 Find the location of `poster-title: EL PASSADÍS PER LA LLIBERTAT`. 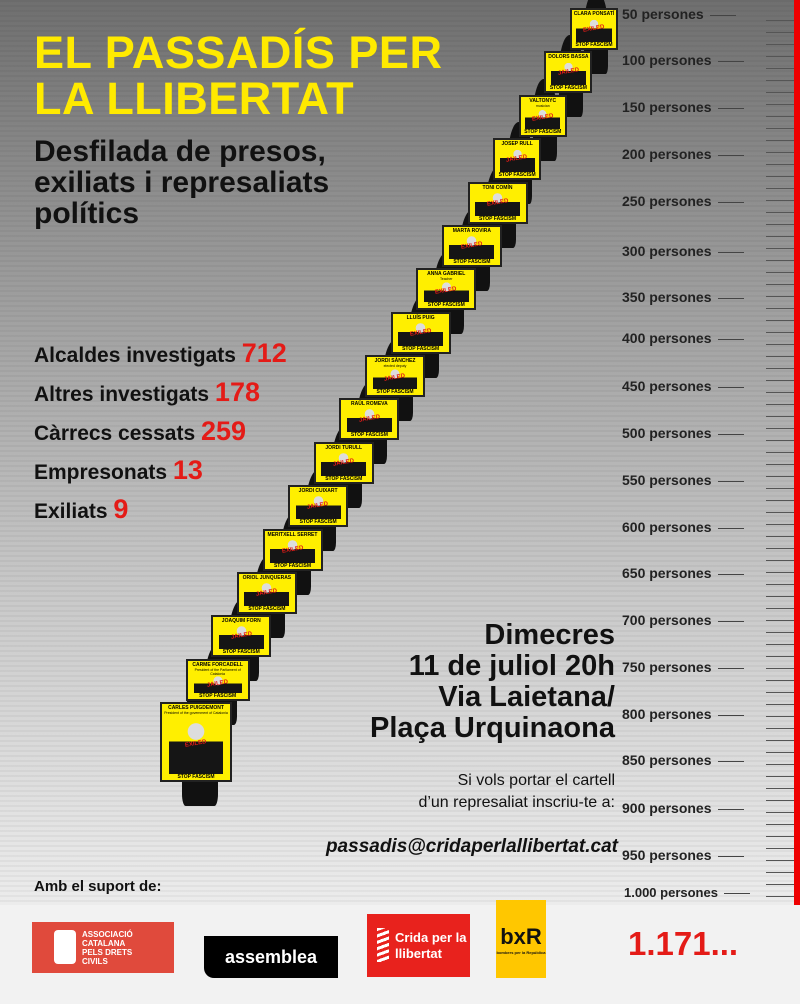

poster-title: EL PASSADÍS PER LA LLIBERTAT is located at coordinates (238, 76).